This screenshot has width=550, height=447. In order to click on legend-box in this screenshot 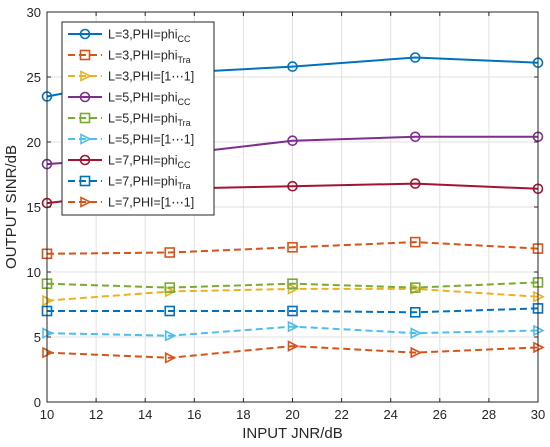, I will do `click(138, 118)`.